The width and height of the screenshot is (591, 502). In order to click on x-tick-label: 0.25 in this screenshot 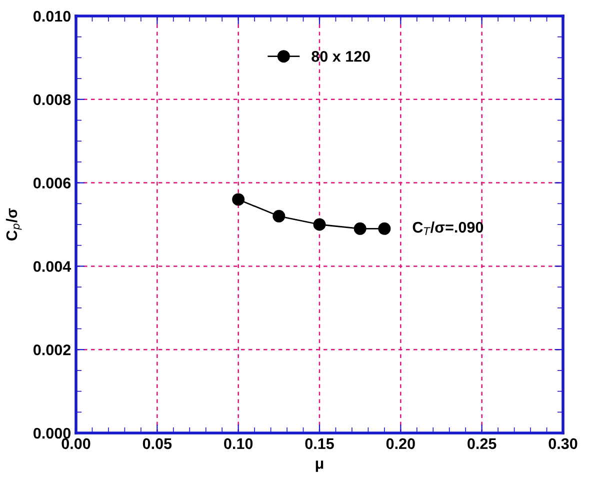, I will do `click(482, 444)`.